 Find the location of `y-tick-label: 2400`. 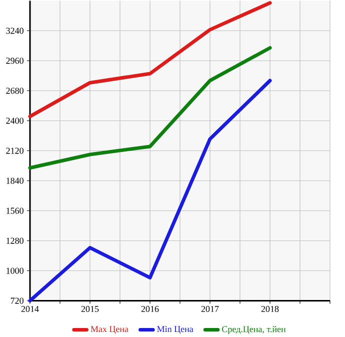

y-tick-label: 2400 is located at coordinates (15, 120).